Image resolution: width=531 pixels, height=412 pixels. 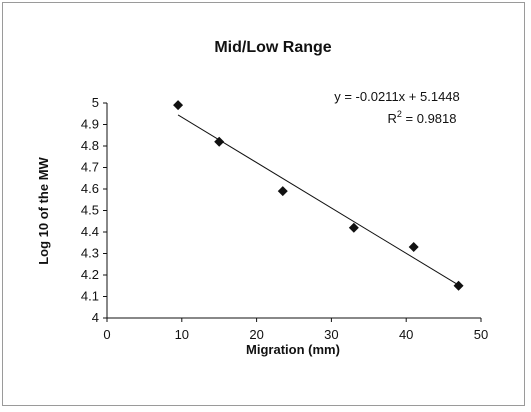 What do you see at coordinates (399, 114) in the screenshot?
I see `r-squared-superscript: 2` at bounding box center [399, 114].